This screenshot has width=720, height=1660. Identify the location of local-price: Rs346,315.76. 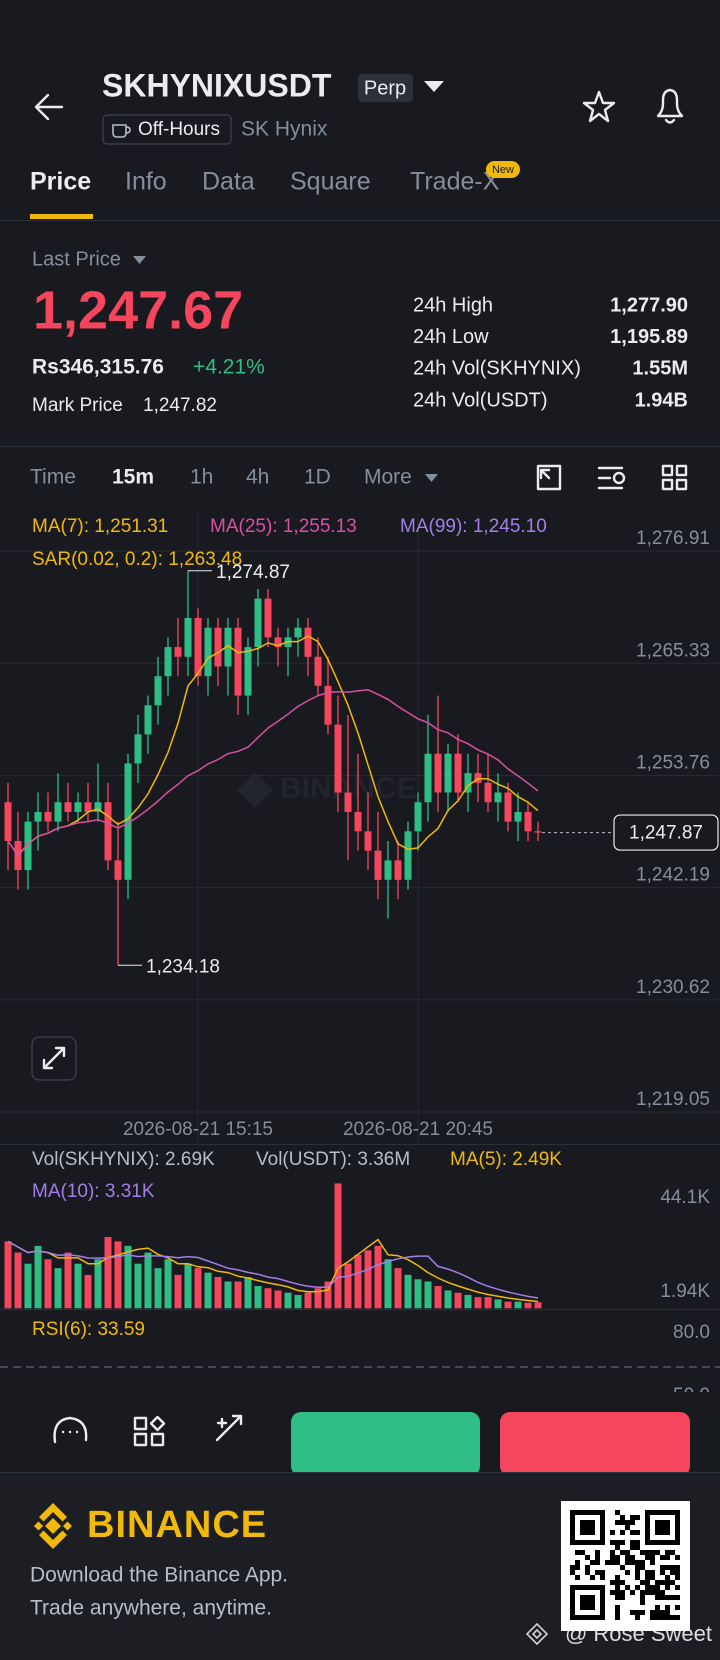
(98, 367).